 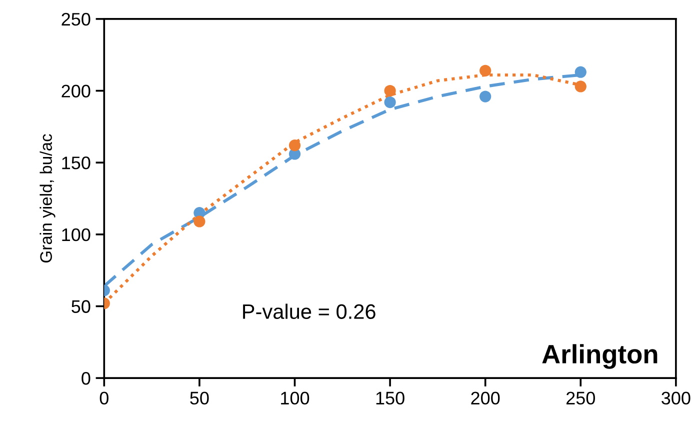 I want to click on x-tick-label: 200, so click(x=485, y=398).